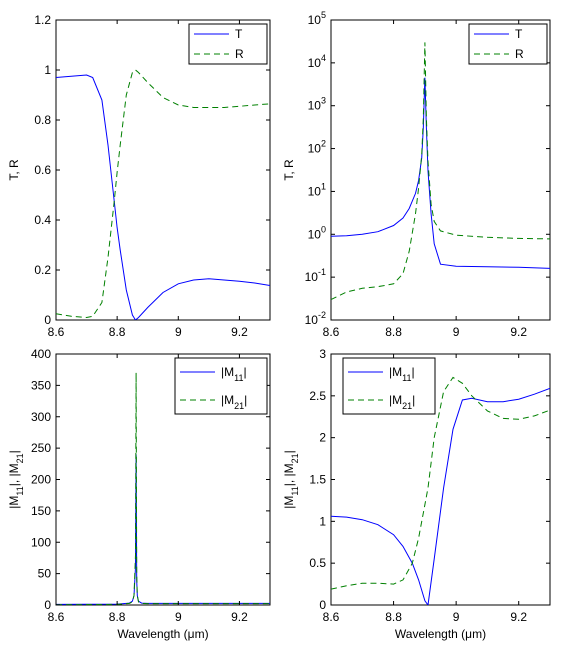 The height and width of the screenshot is (666, 561). Describe the element at coordinates (323, 101) in the screenshot. I see `tick-exponent: 3` at that location.